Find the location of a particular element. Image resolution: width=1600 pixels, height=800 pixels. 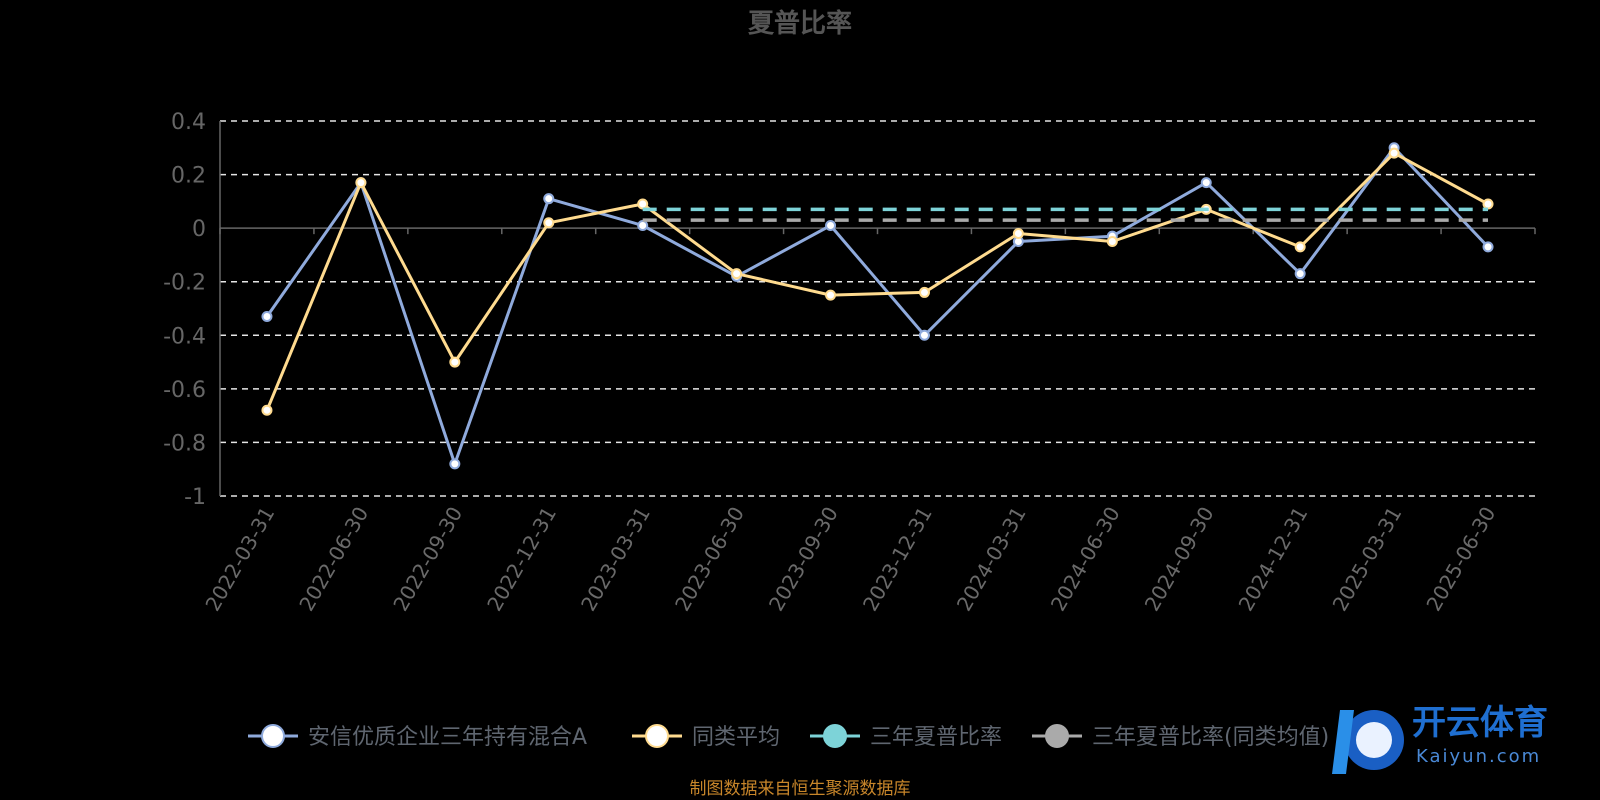

x-tick-label: 2022-06-30 is located at coordinates (333, 559).